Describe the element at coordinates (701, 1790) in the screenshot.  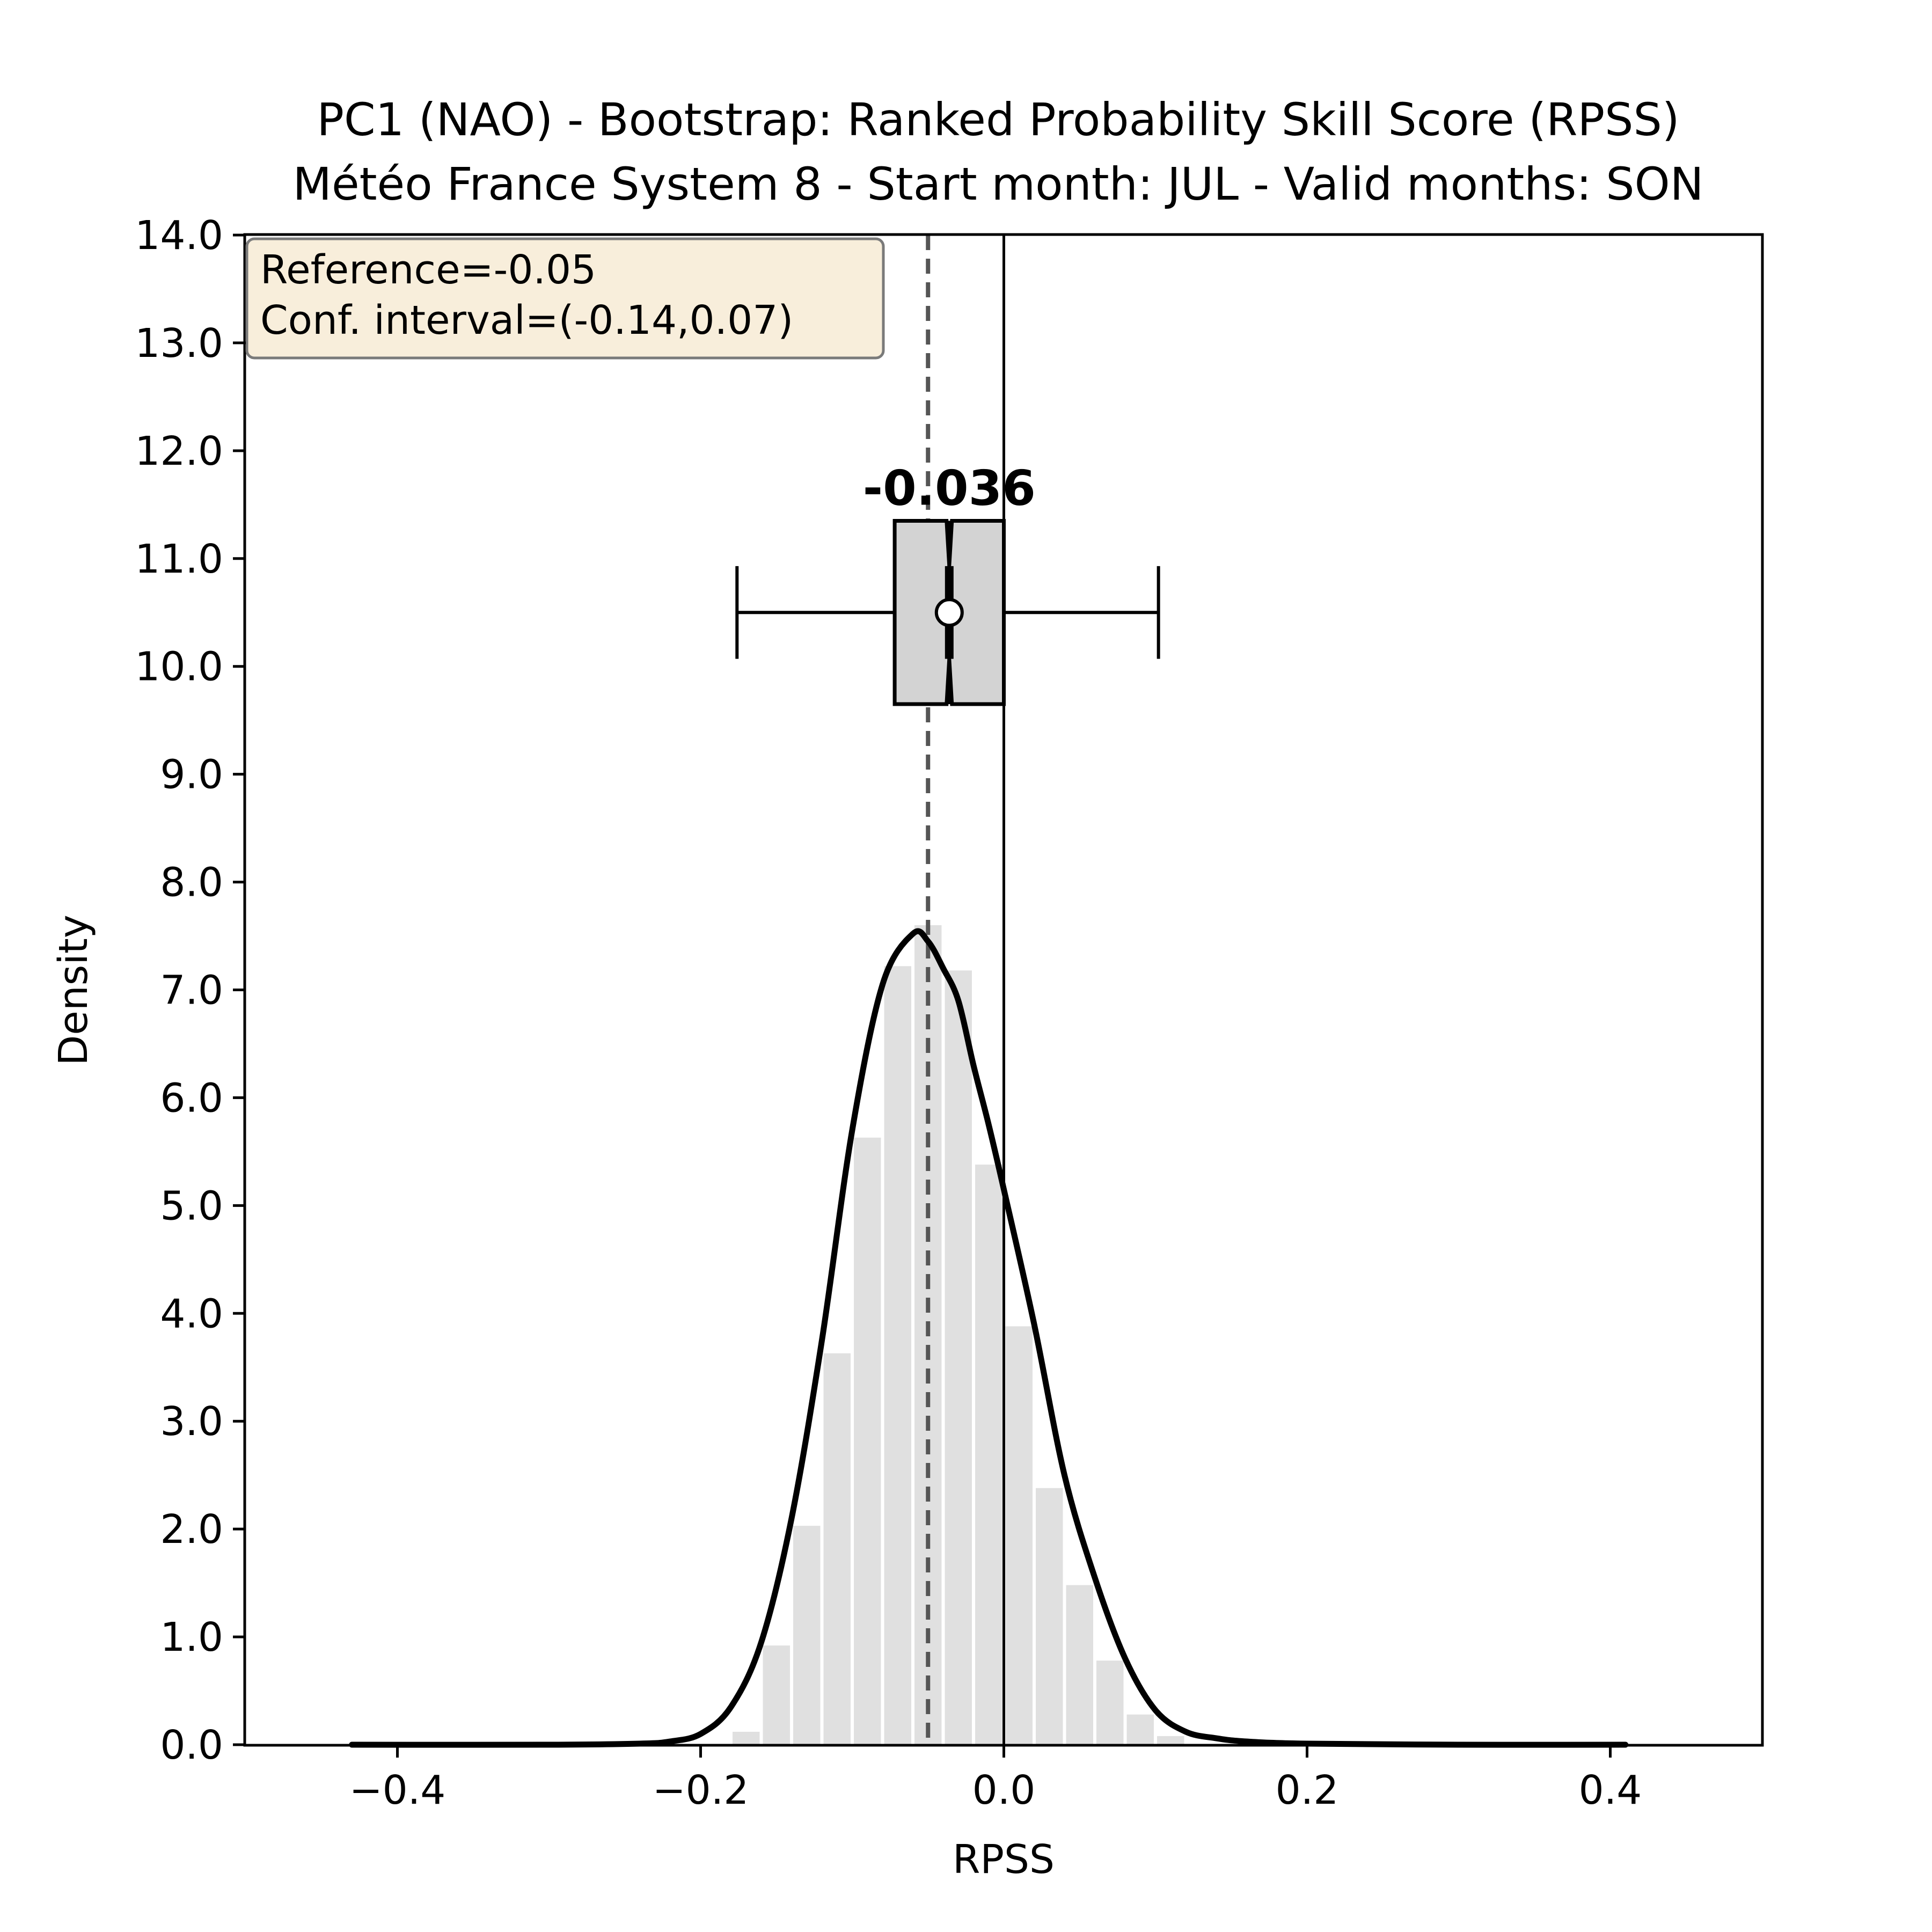
I see `x-tick-label: −0.2` at that location.